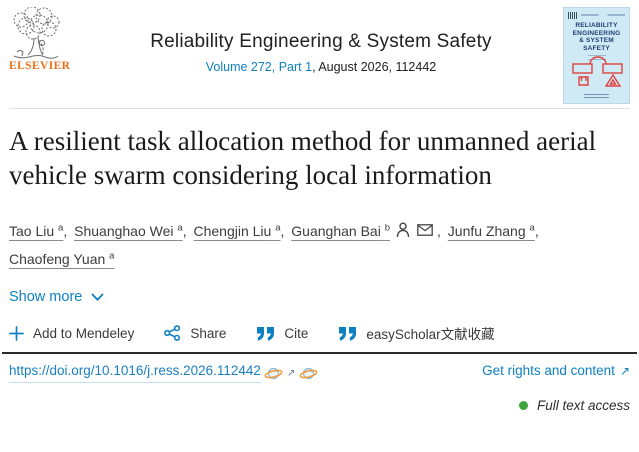  Describe the element at coordinates (97, 297) in the screenshot. I see `chevron-down-icon` at that location.